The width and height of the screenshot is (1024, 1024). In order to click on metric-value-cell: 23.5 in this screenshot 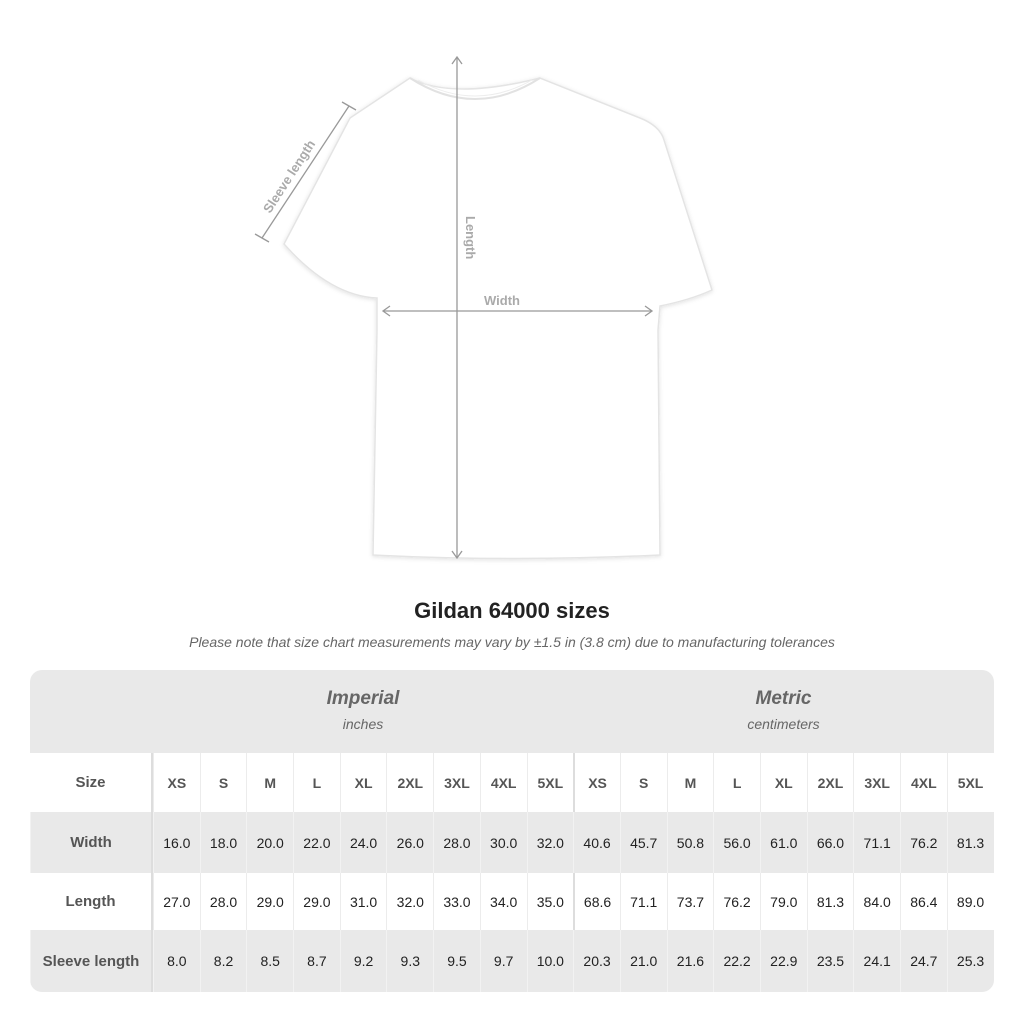, I will do `click(830, 961)`.